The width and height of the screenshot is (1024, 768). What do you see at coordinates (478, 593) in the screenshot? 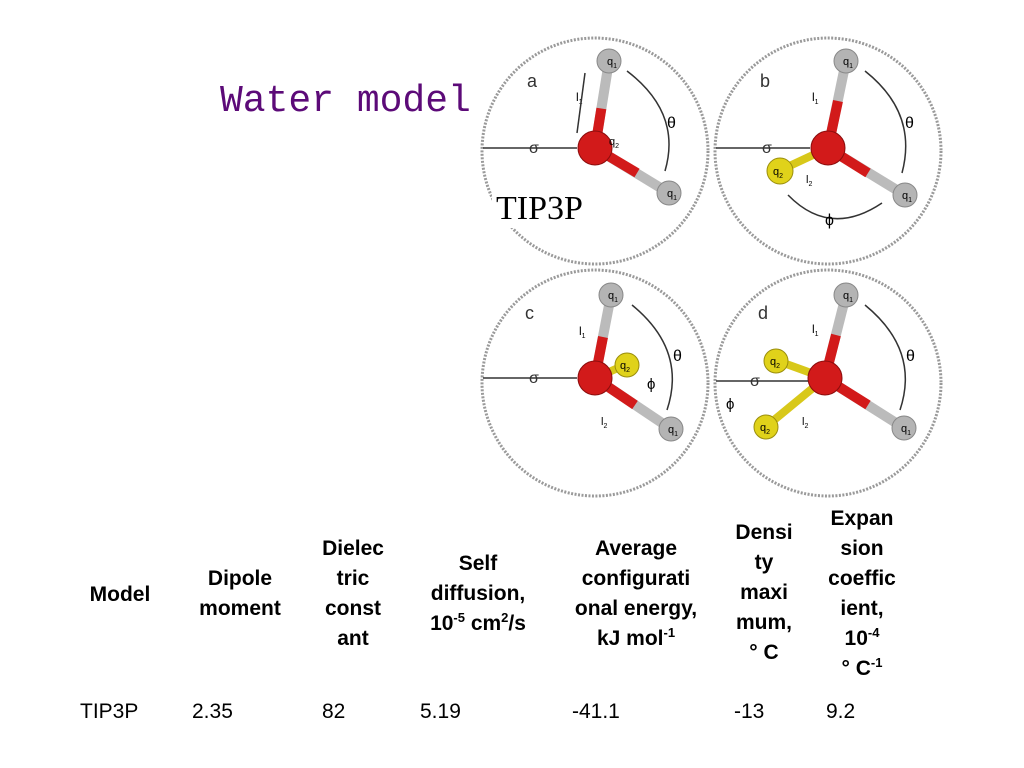
I see `header-self-diffusion: Self diffusion, 10-5 cm2/s` at bounding box center [478, 593].